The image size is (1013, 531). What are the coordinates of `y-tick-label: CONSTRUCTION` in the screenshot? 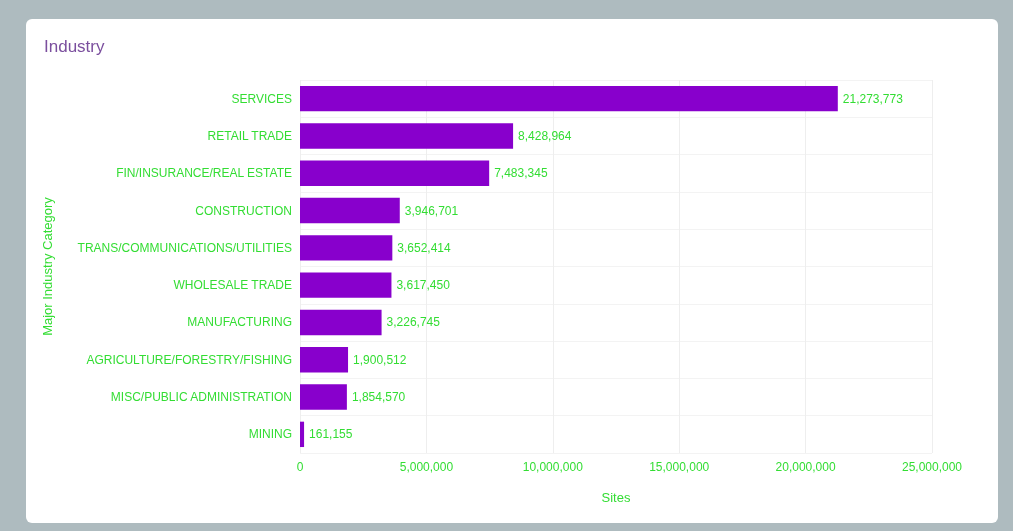 It's located at (243, 210).